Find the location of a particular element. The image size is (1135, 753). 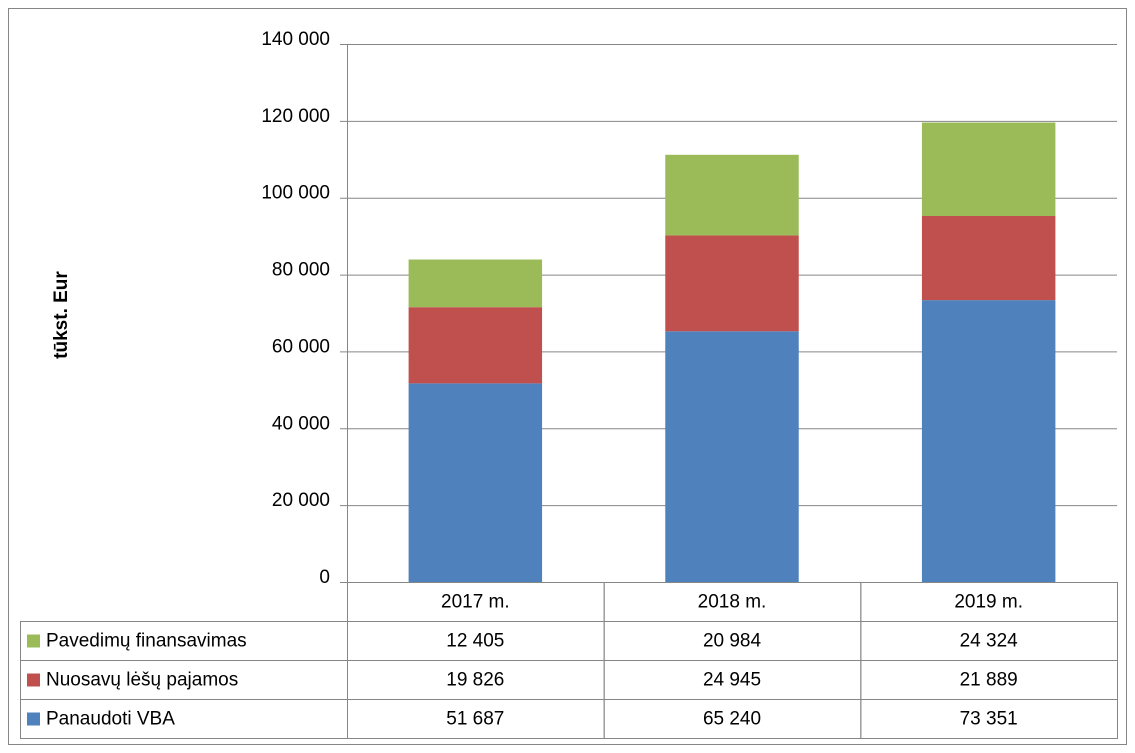

x-tick-label: 2019 m. is located at coordinates (988, 602).